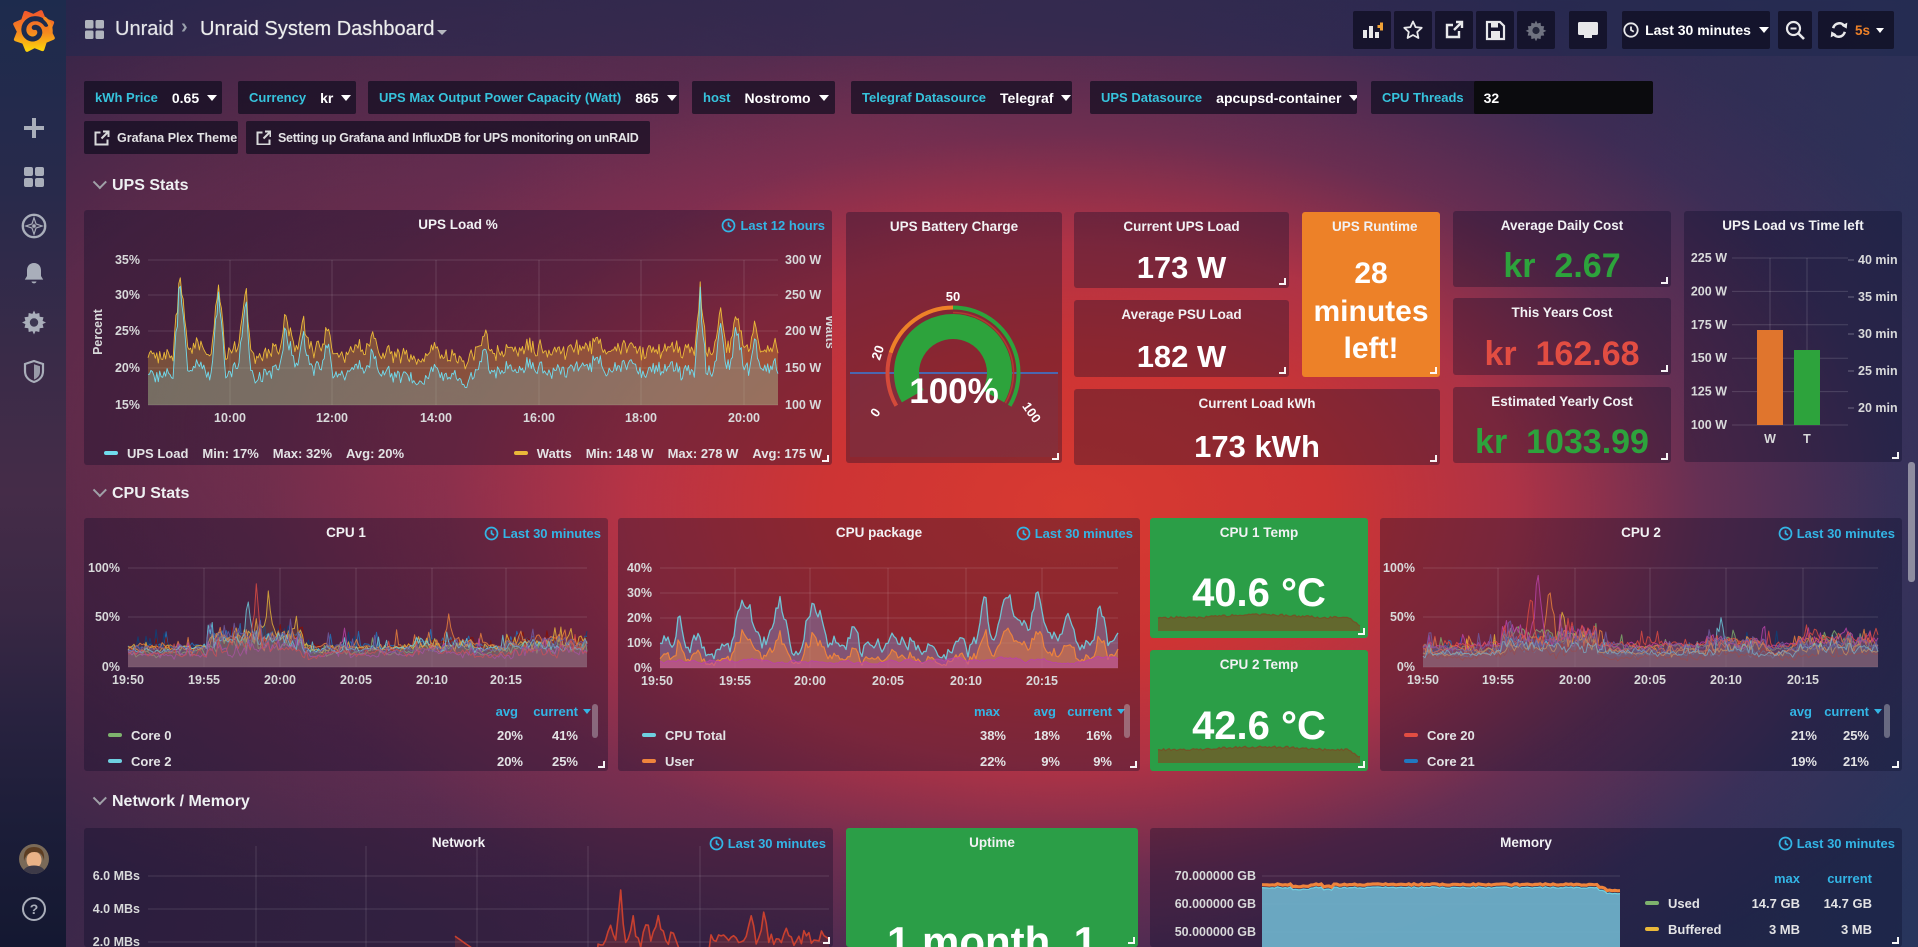 The height and width of the screenshot is (947, 1918). Describe the element at coordinates (332, 418) in the screenshot. I see `svg-text: 12:00` at that location.